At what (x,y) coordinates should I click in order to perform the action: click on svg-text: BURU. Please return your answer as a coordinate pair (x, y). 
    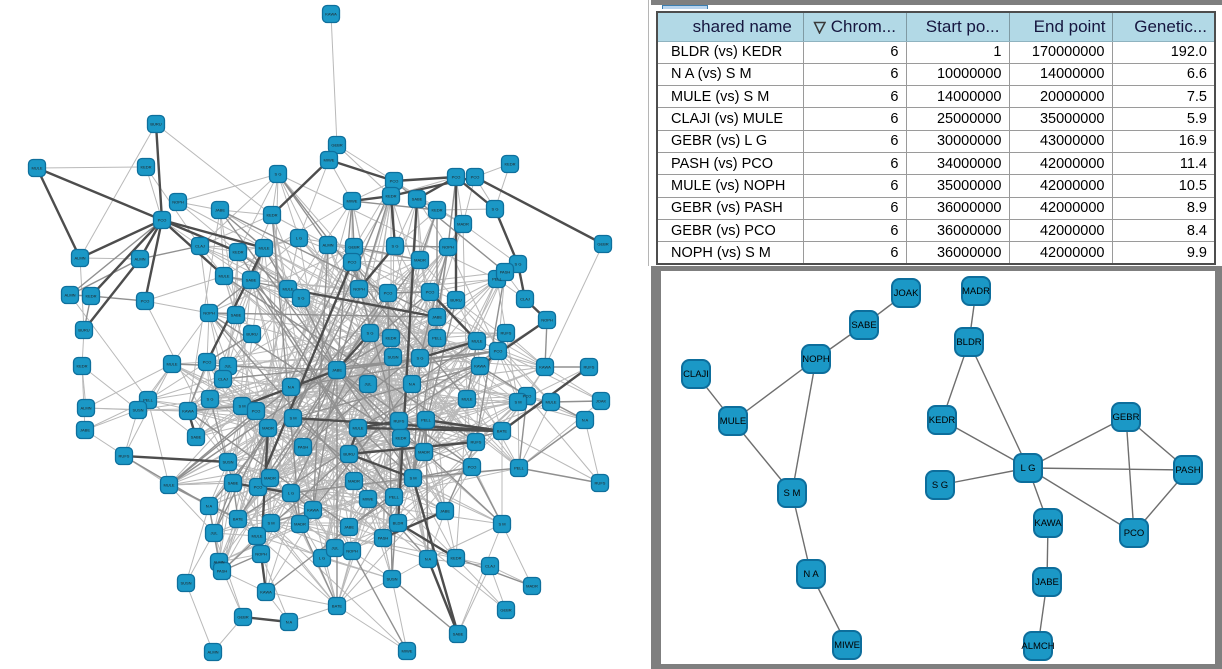
    Looking at the image, I should click on (455, 300).